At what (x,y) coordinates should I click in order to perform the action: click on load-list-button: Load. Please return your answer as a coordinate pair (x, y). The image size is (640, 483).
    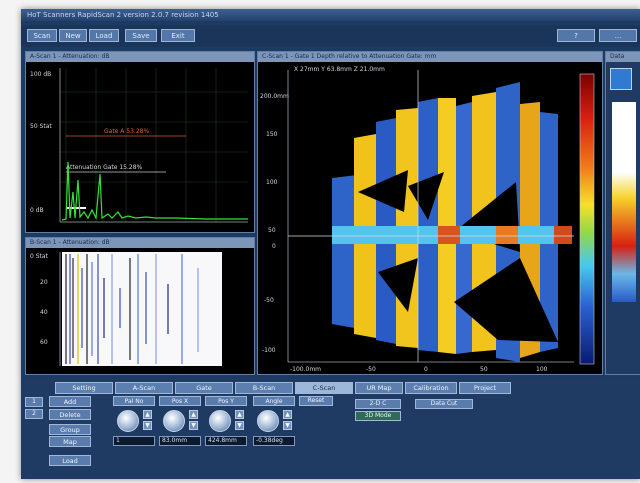
    Looking at the image, I should click on (70, 460).